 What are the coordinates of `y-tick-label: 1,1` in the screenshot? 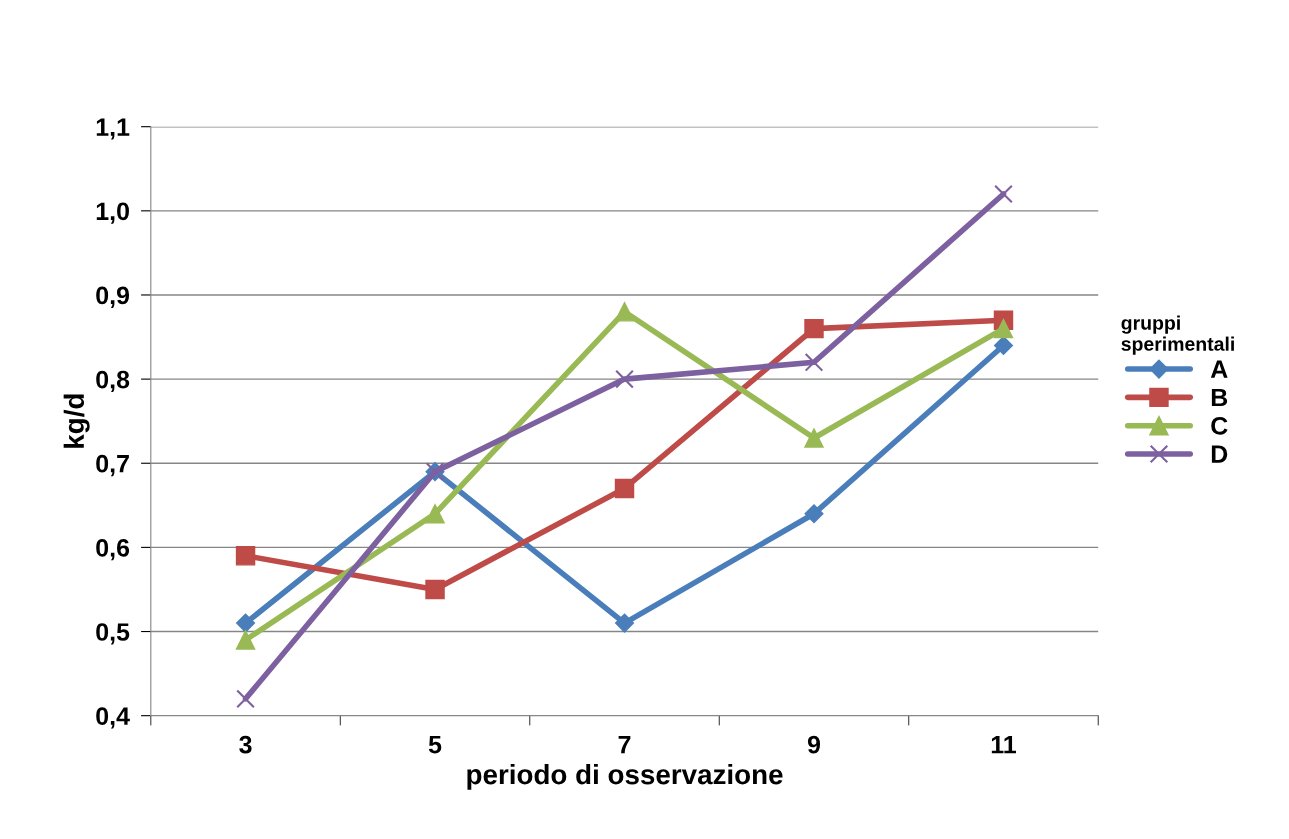 It's located at (113, 129).